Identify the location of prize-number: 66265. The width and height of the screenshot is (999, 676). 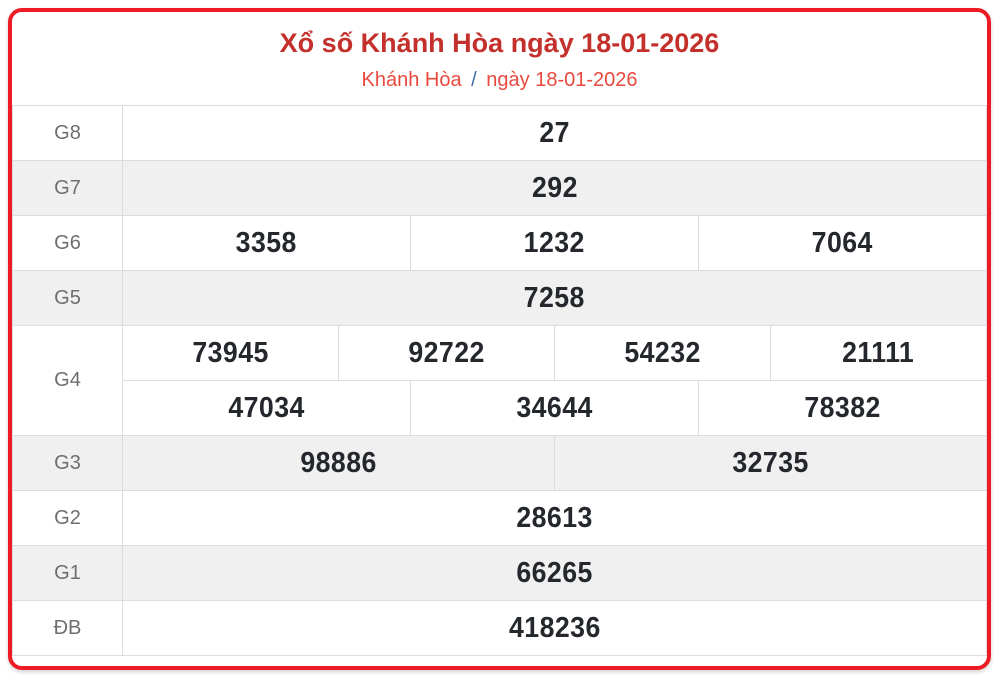
(554, 572).